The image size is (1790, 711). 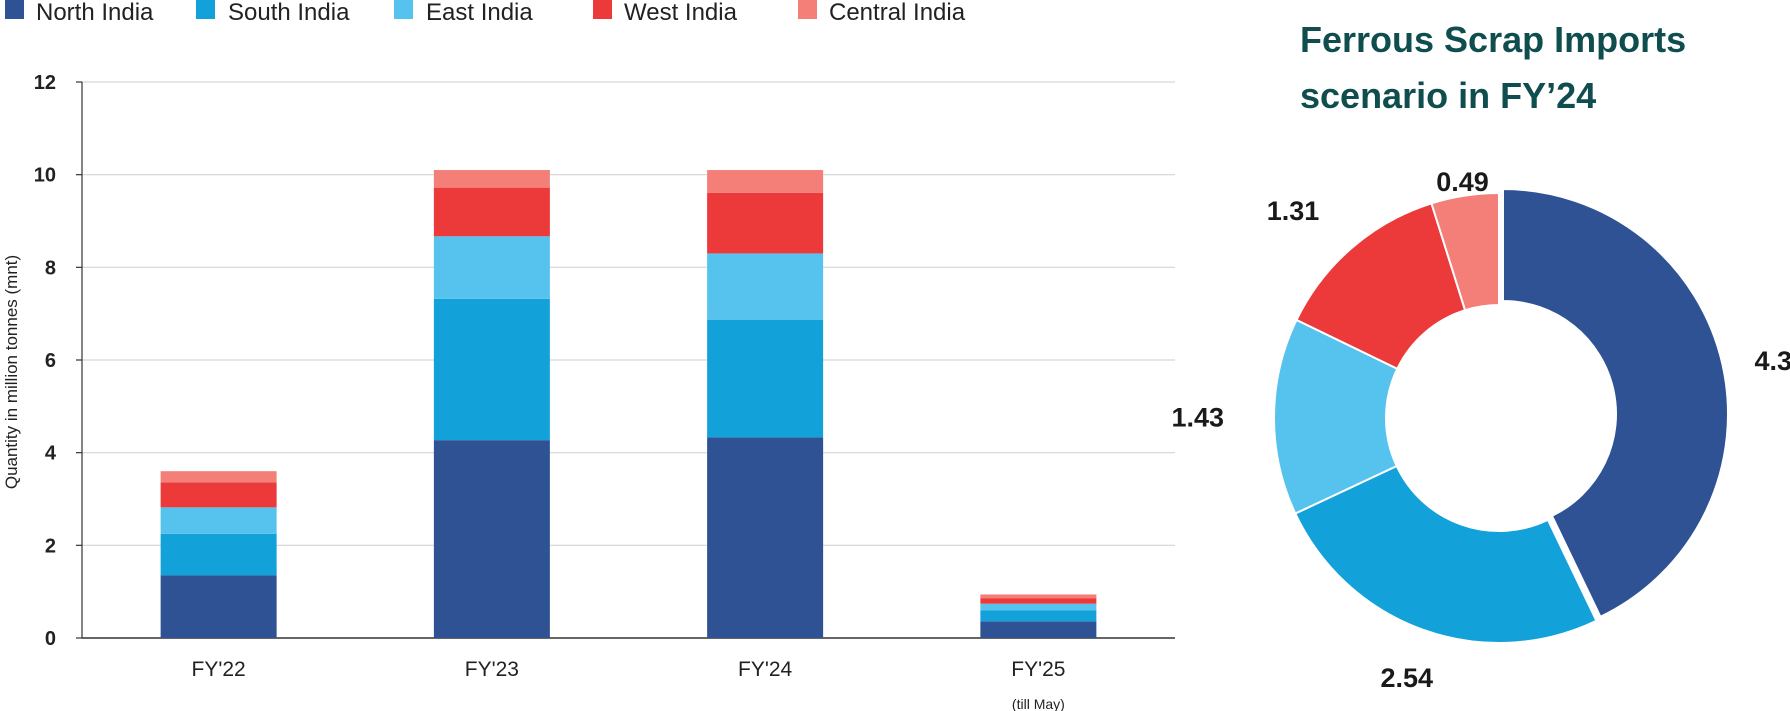 What do you see at coordinates (95, 13) in the screenshot?
I see `legend-label-north-india: North India` at bounding box center [95, 13].